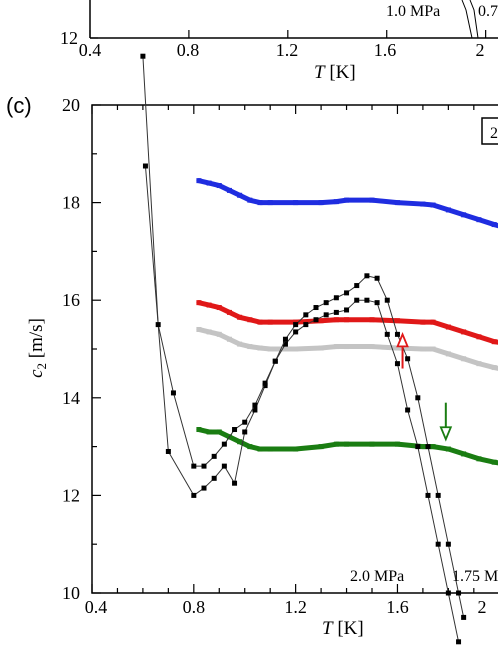 The image size is (498, 645). I want to click on y-tick-label: 18, so click(71, 203).